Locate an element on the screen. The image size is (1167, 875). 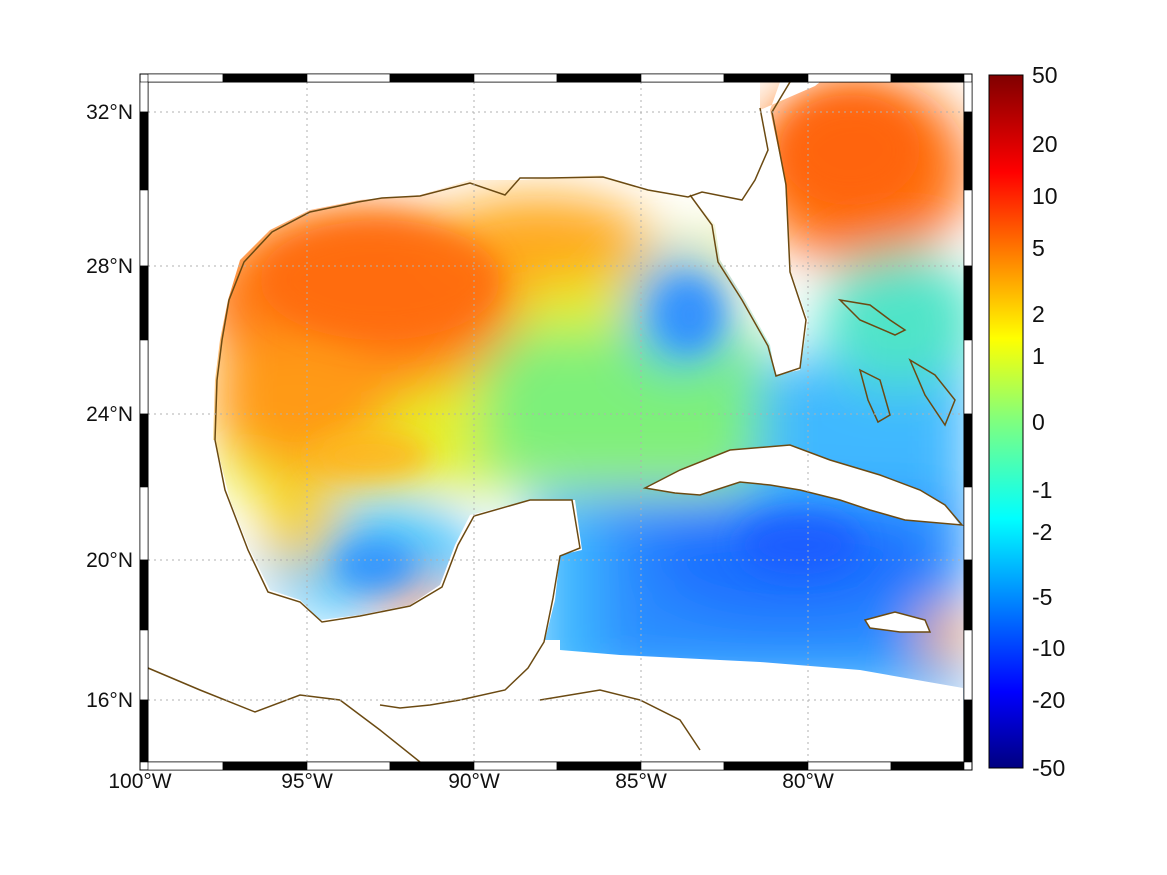
colorbar-tick-label: 5 is located at coordinates (1038, 248).